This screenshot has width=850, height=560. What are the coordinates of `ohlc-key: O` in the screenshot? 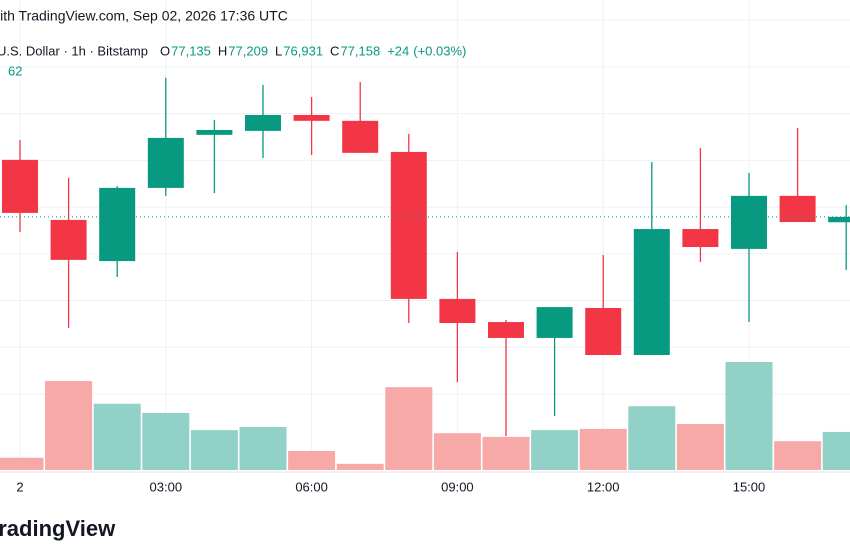 It's located at (165, 50).